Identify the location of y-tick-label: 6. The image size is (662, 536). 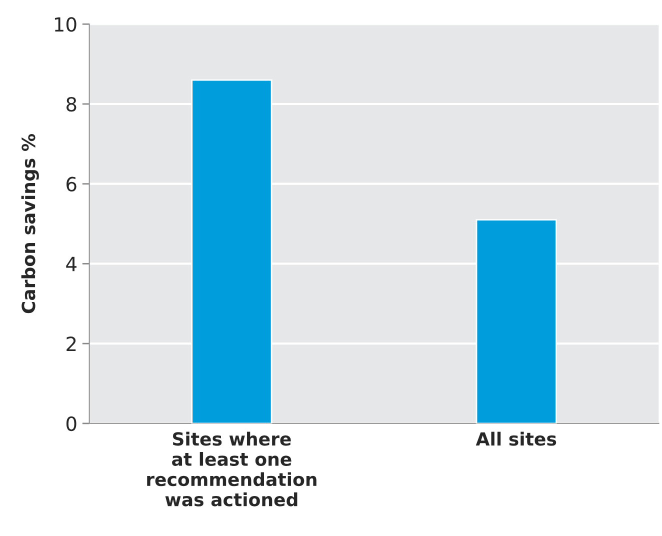
(71, 184).